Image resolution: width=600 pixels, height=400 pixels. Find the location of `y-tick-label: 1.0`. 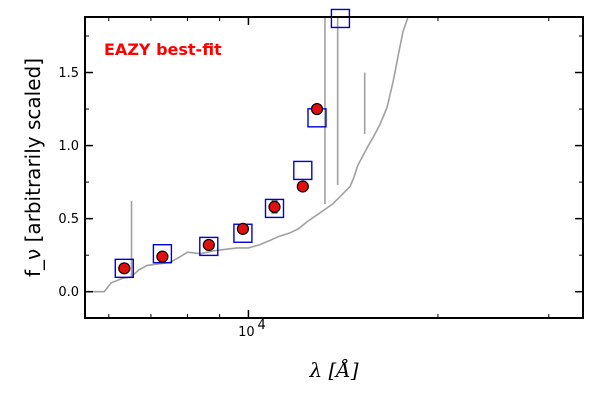

y-tick-label: 1.0 is located at coordinates (68, 146).